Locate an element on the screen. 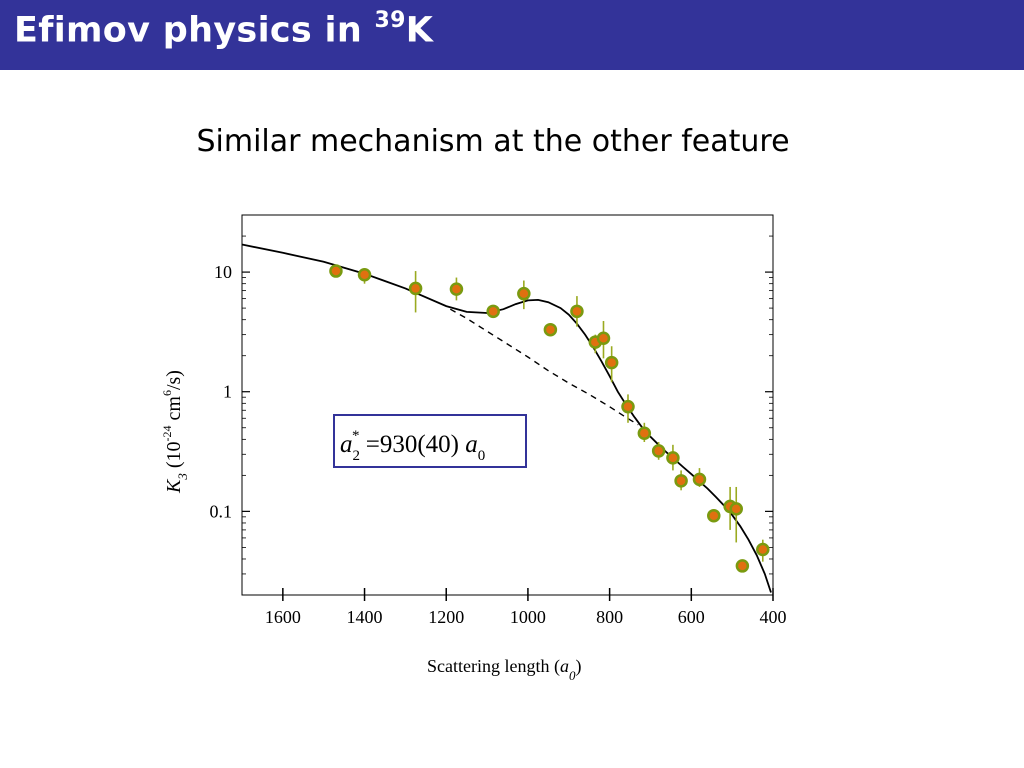 The width and height of the screenshot is (1024, 768). annotation-box is located at coordinates (430, 441).